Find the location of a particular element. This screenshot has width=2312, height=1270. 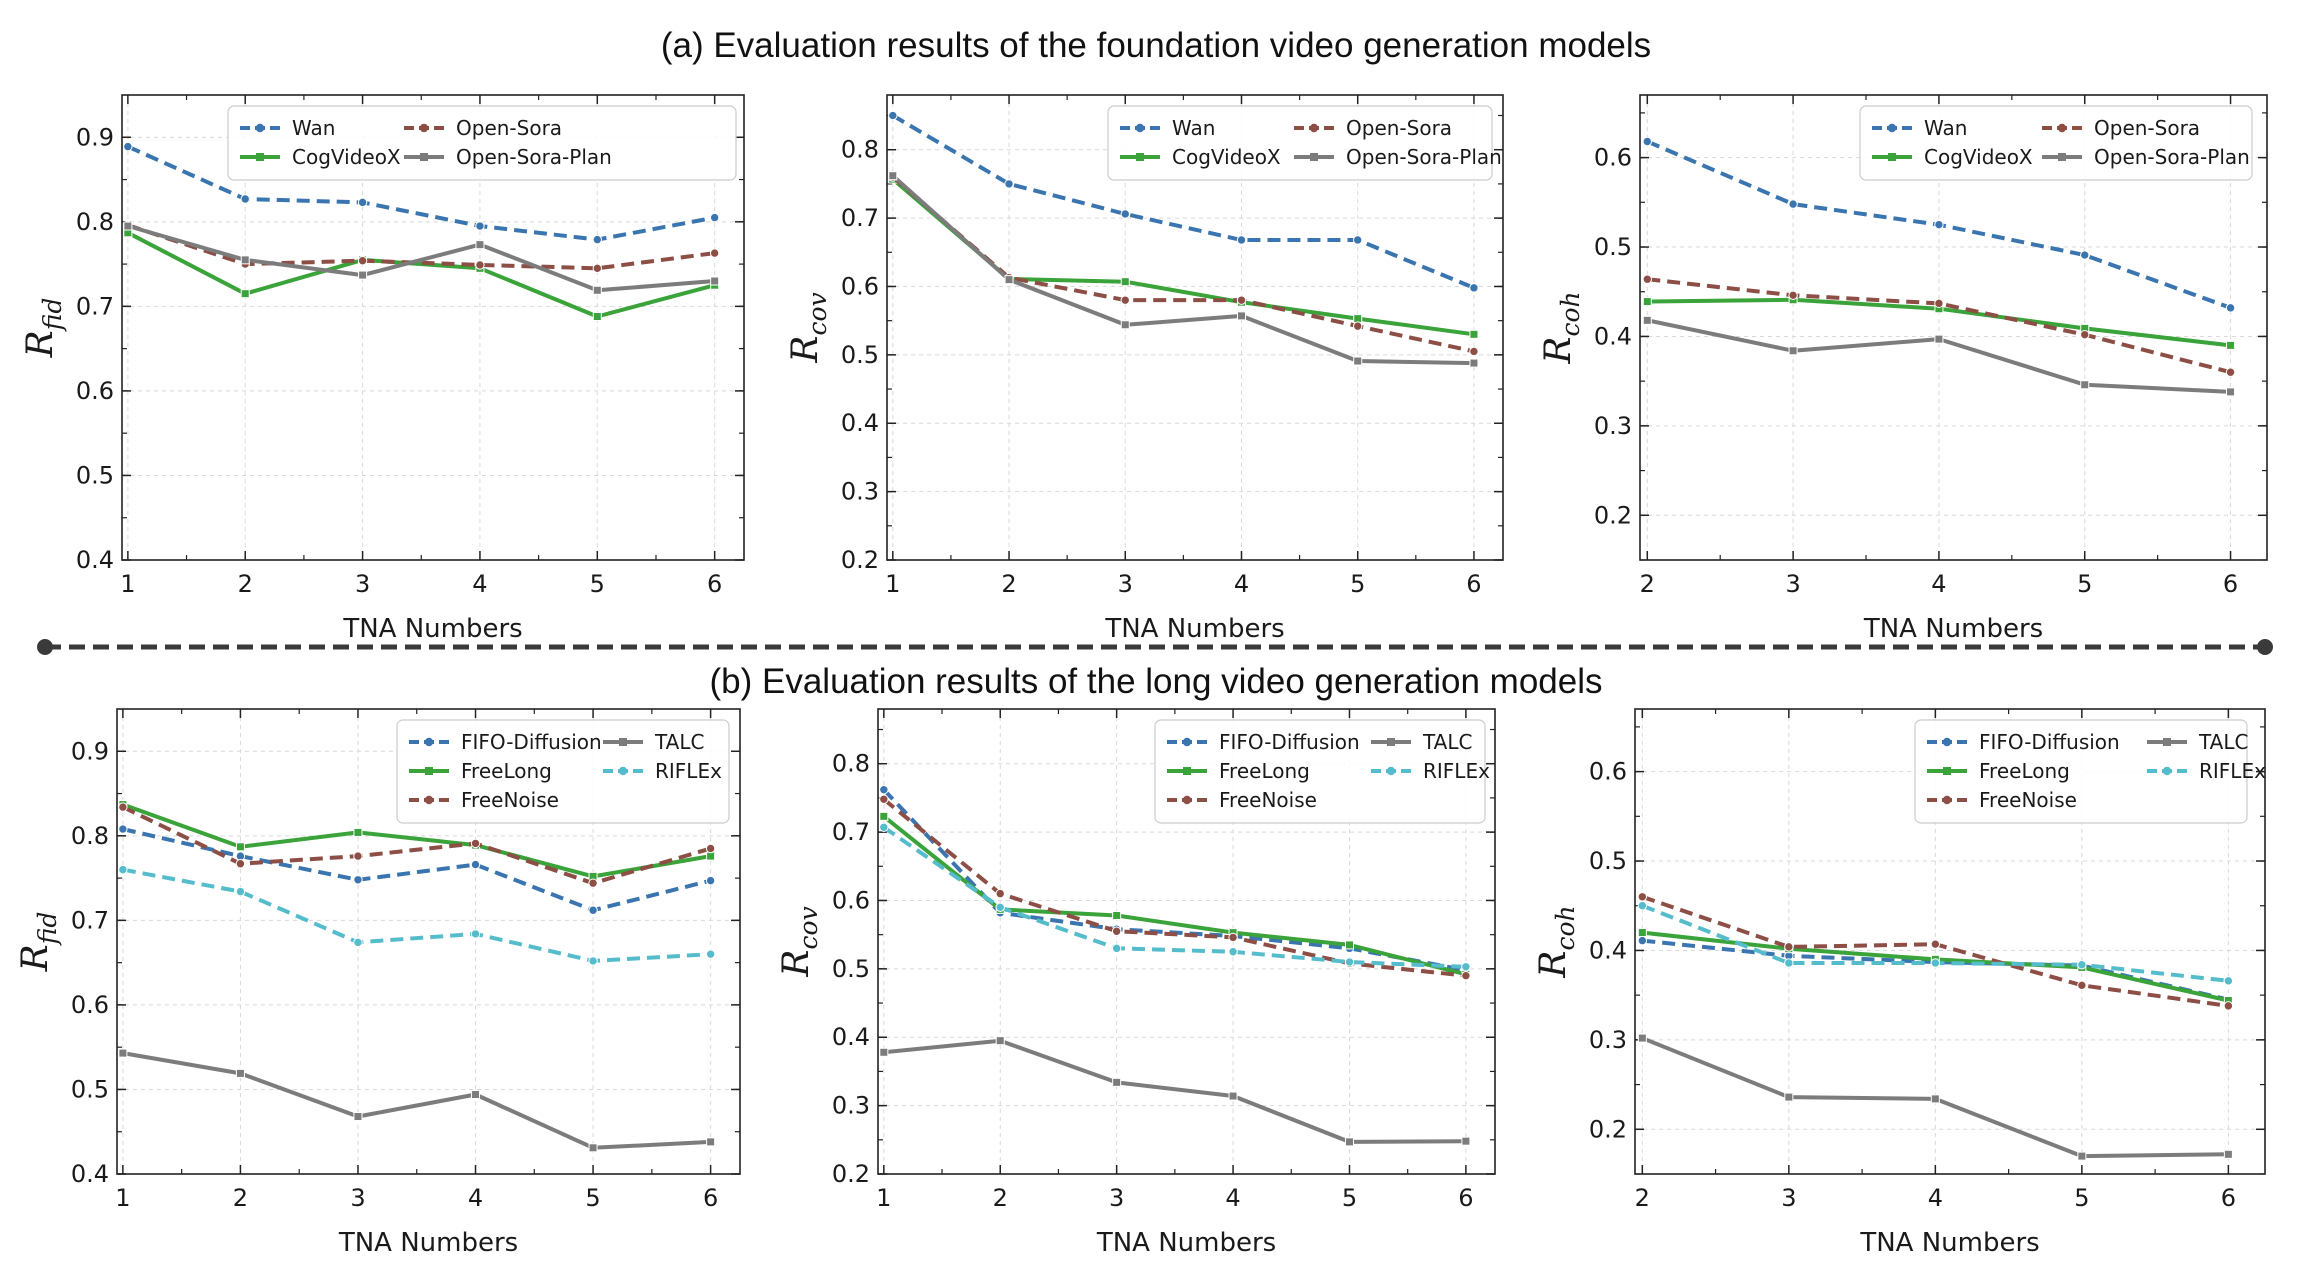

y-axis-label-text: Rcov is located at coordinates (799, 941).